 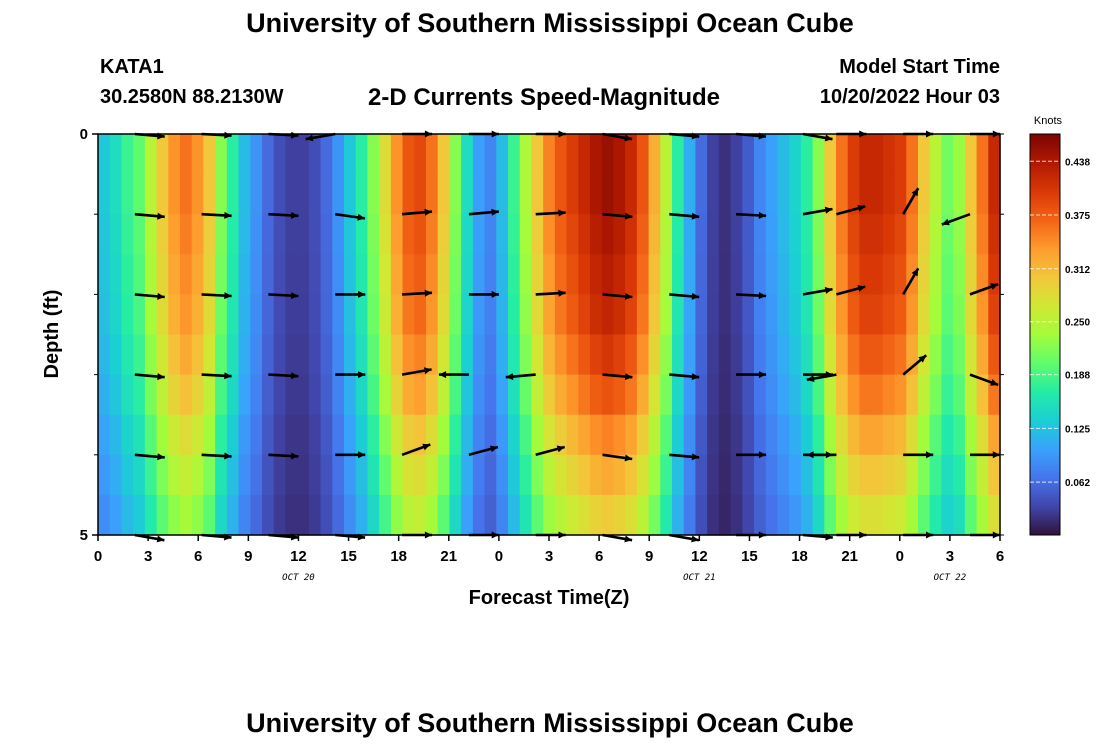 What do you see at coordinates (1077, 162) in the screenshot?
I see `colorbar-tick-label: 0.438` at bounding box center [1077, 162].